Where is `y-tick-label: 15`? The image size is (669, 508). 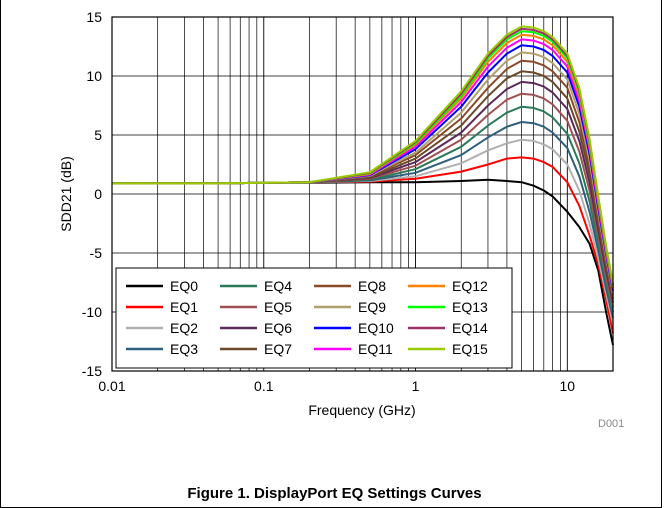
y-tick-label: 15 is located at coordinates (94, 17).